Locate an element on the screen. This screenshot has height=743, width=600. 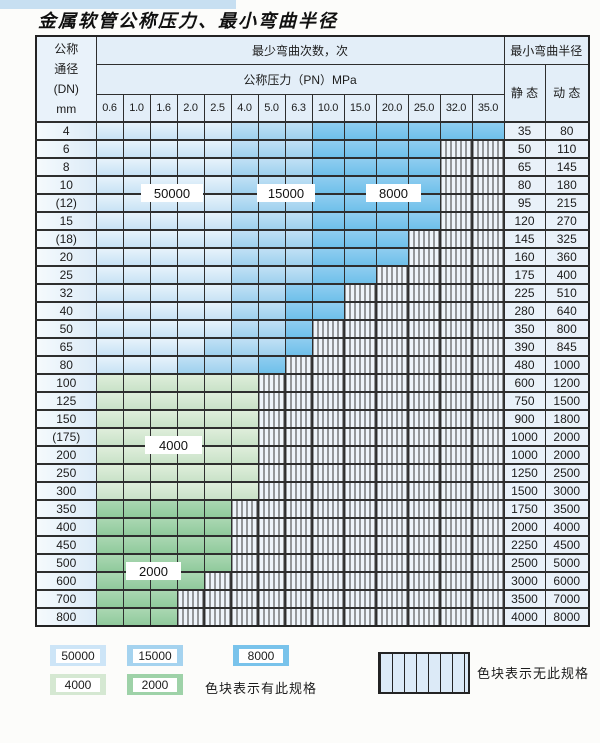
bend-cycles-header: 最少弯曲次数，次 is located at coordinates (300, 50).